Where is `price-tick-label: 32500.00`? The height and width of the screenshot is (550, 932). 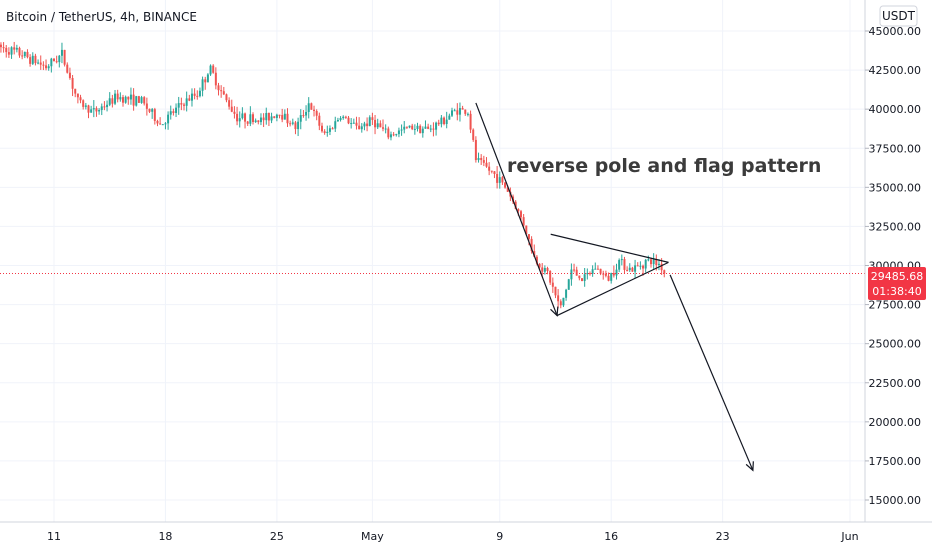
price-tick-label: 32500.00 is located at coordinates (895, 226).